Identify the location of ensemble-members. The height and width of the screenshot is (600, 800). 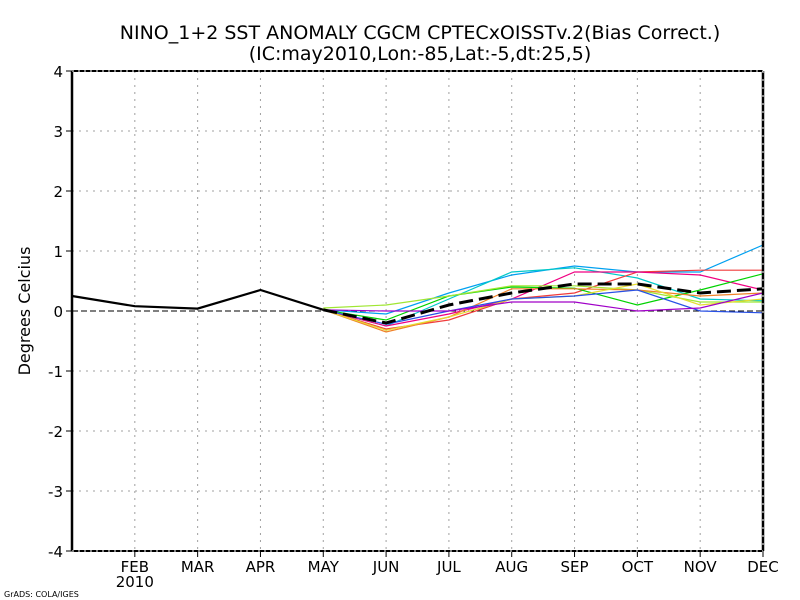
(543, 288).